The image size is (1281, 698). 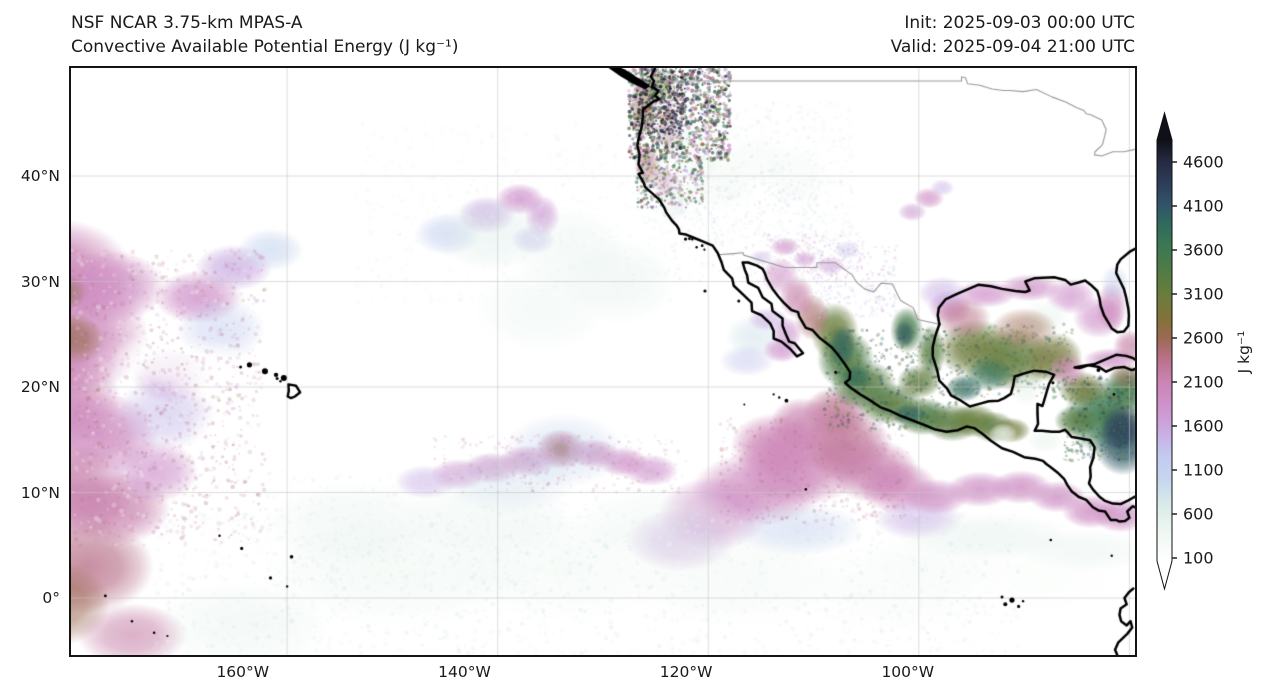 I want to click on colorbar-label-600: 600, so click(x=1198, y=514).